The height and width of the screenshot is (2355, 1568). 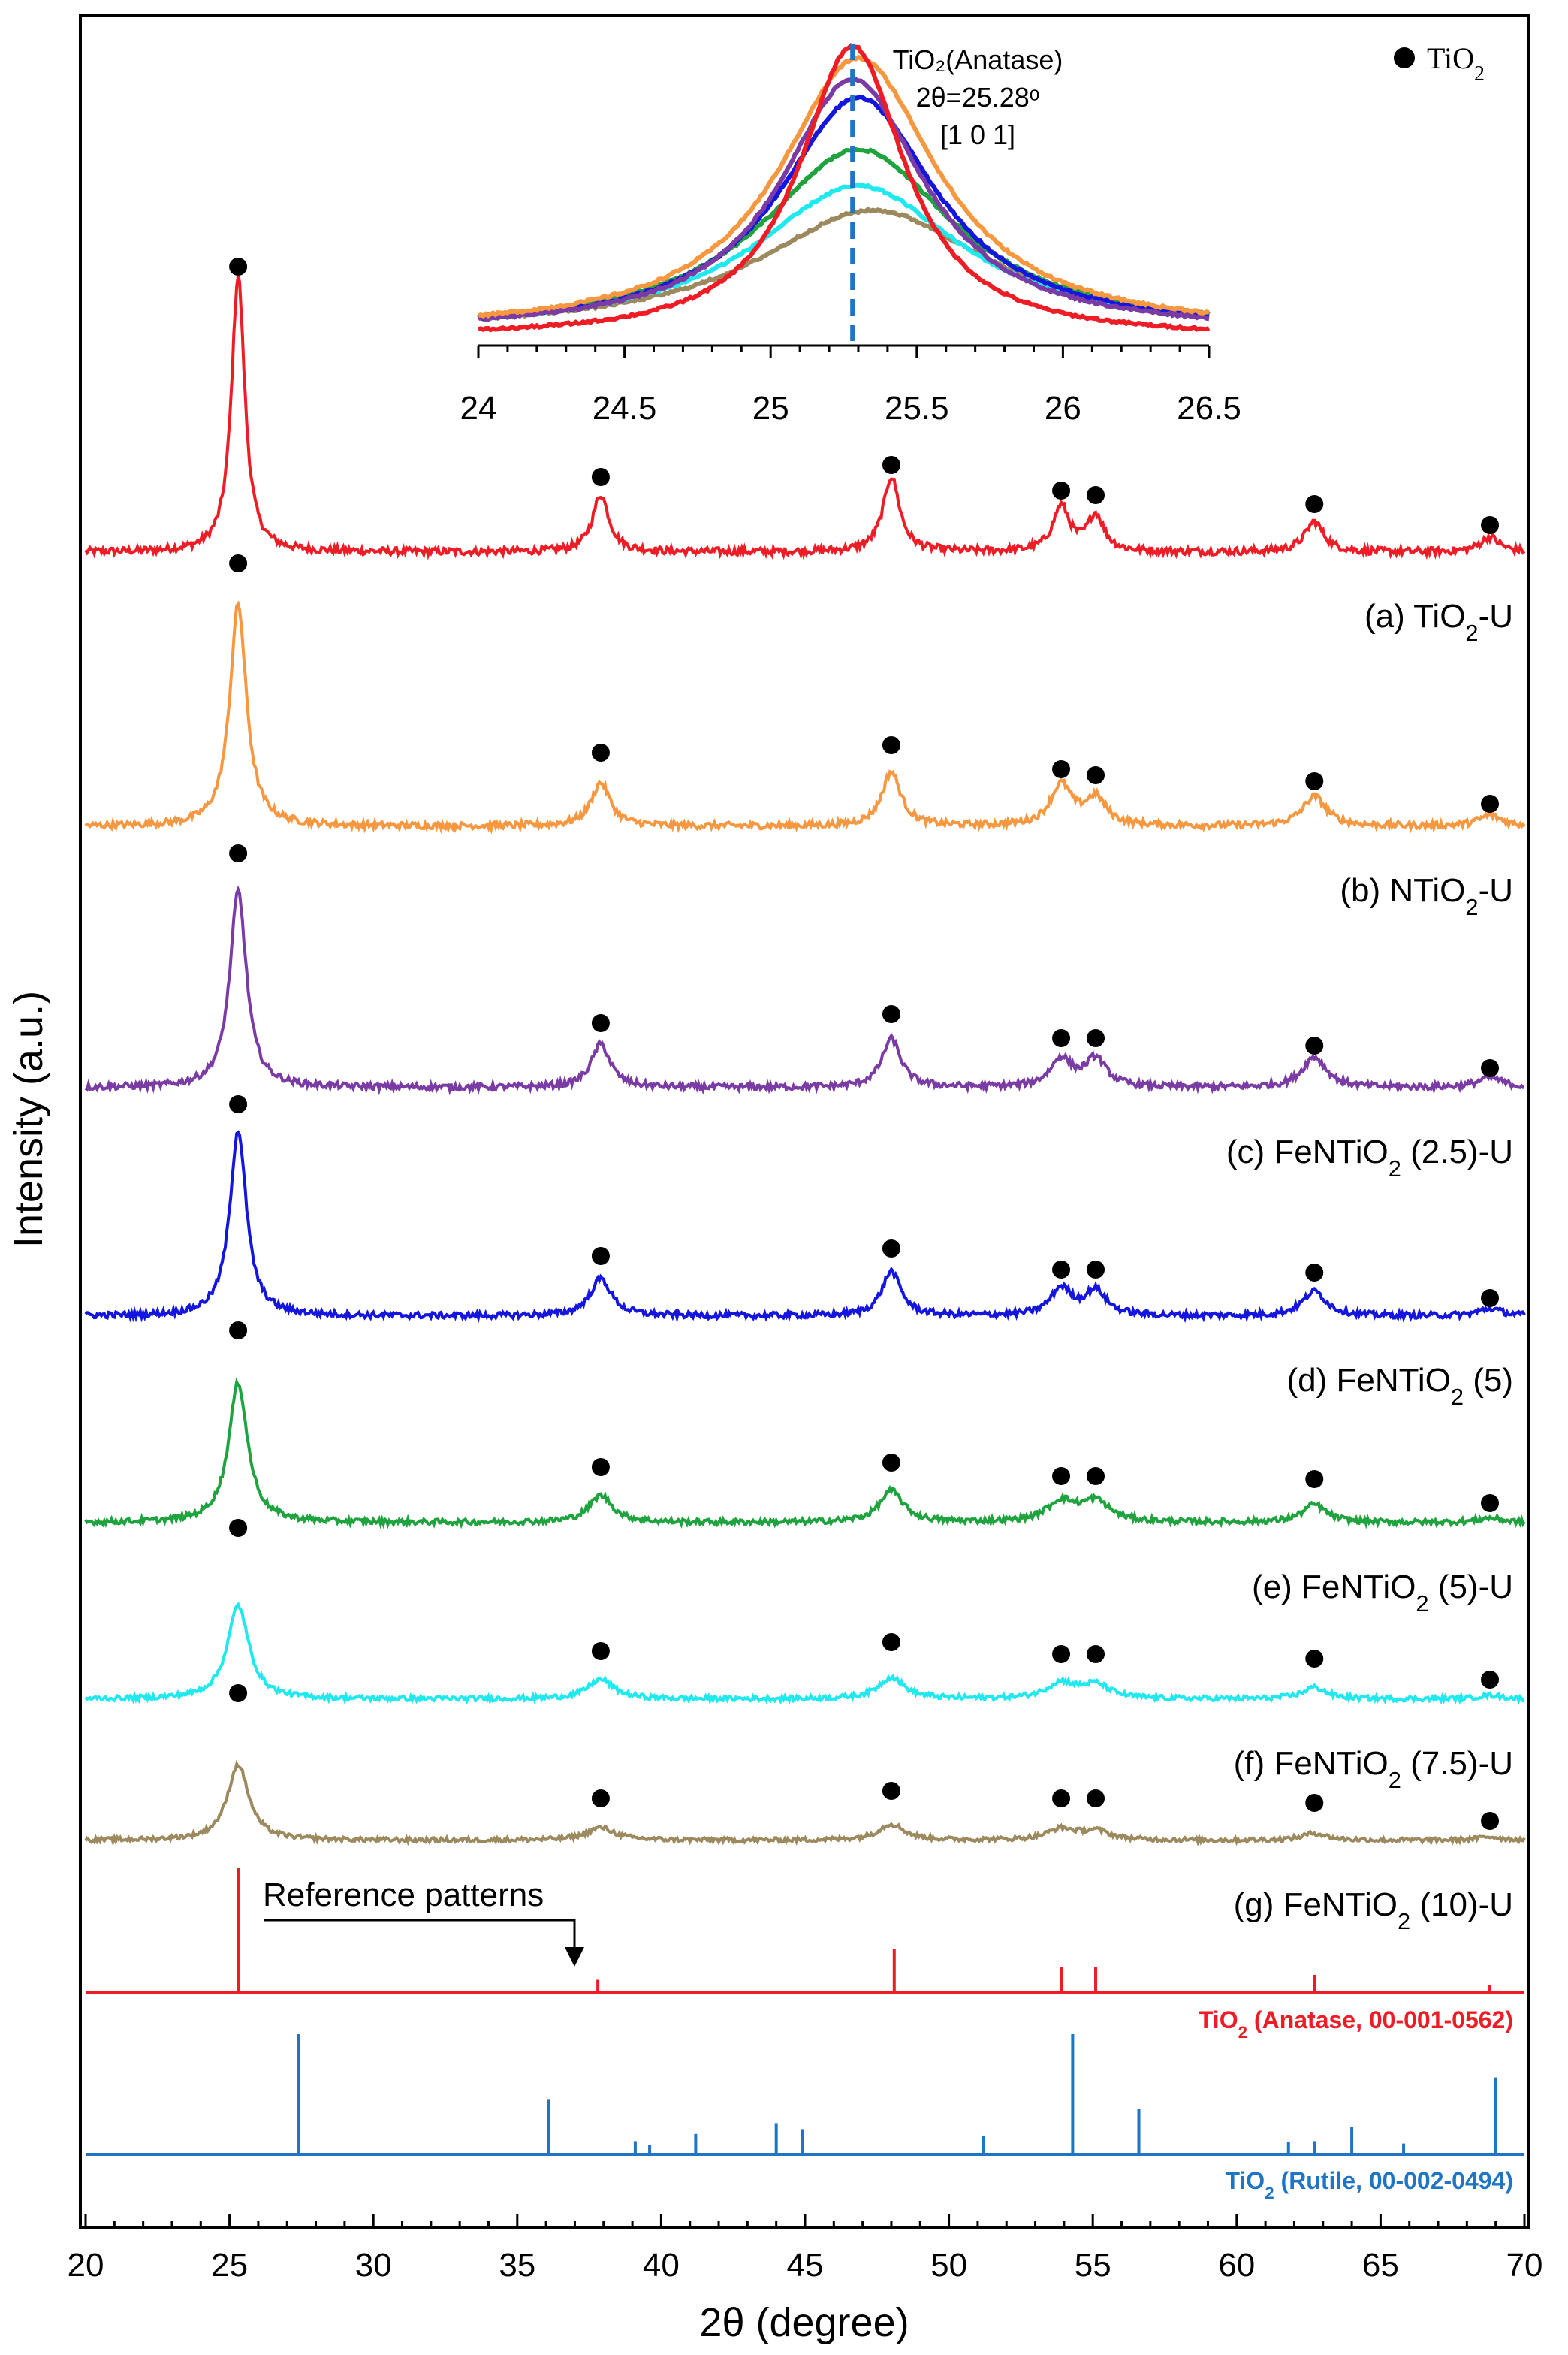 I want to click on x-tick-label: 60, so click(x=1236, y=2265).